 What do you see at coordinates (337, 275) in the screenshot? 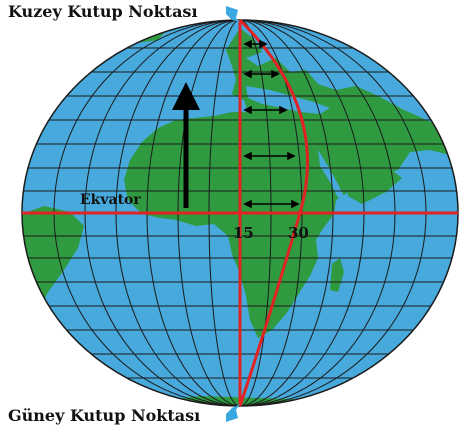
I see `madagascar` at bounding box center [337, 275].